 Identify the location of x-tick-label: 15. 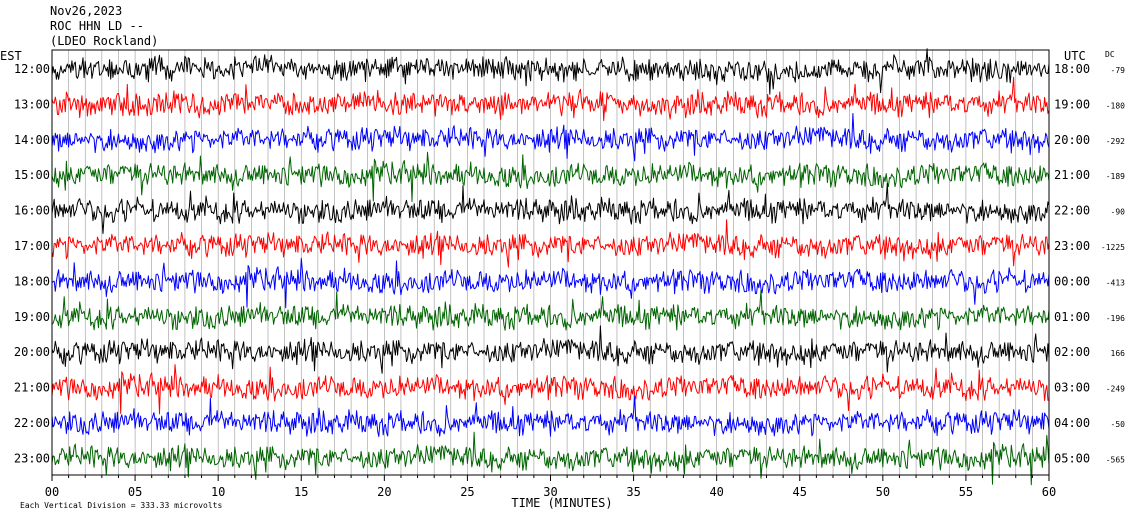
(301, 492).